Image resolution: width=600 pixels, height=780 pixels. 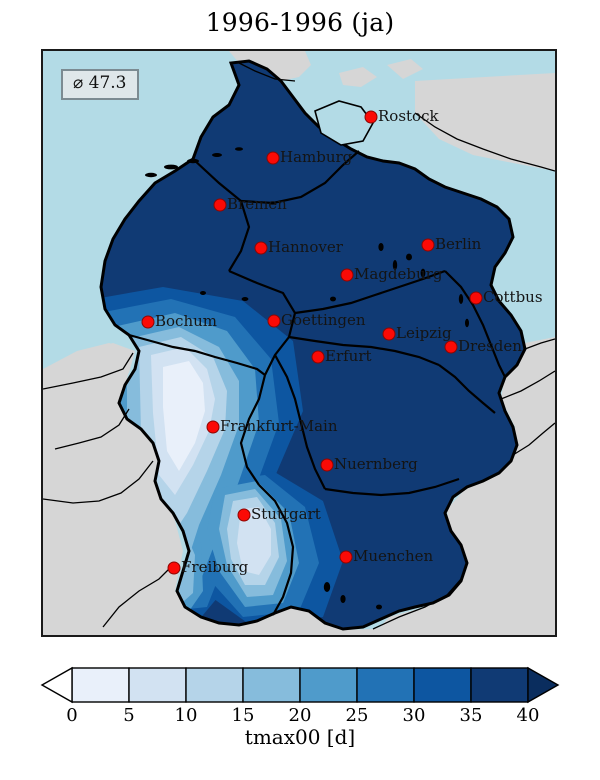 What do you see at coordinates (471, 714) in the screenshot?
I see `colorbar-tick: 35` at bounding box center [471, 714].